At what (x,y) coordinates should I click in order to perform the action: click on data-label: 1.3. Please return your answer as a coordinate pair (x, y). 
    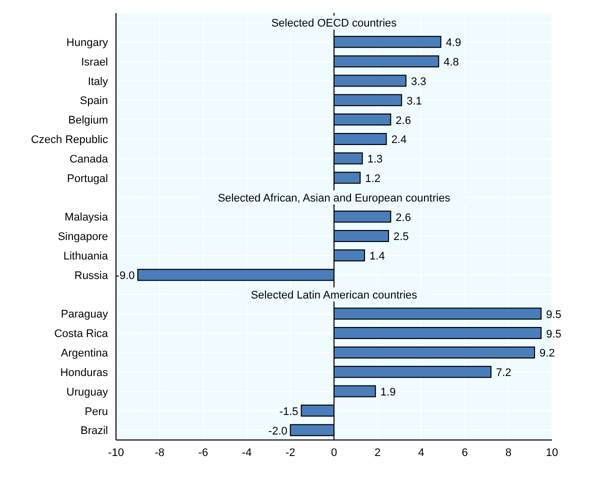
    Looking at the image, I should click on (375, 160).